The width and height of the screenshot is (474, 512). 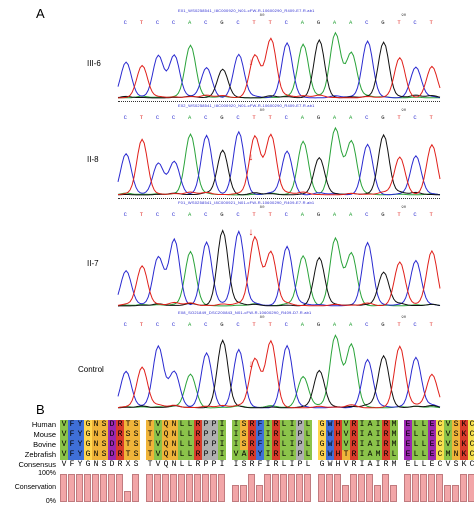 I want to click on position-mark: 80, so click(x=262, y=208).